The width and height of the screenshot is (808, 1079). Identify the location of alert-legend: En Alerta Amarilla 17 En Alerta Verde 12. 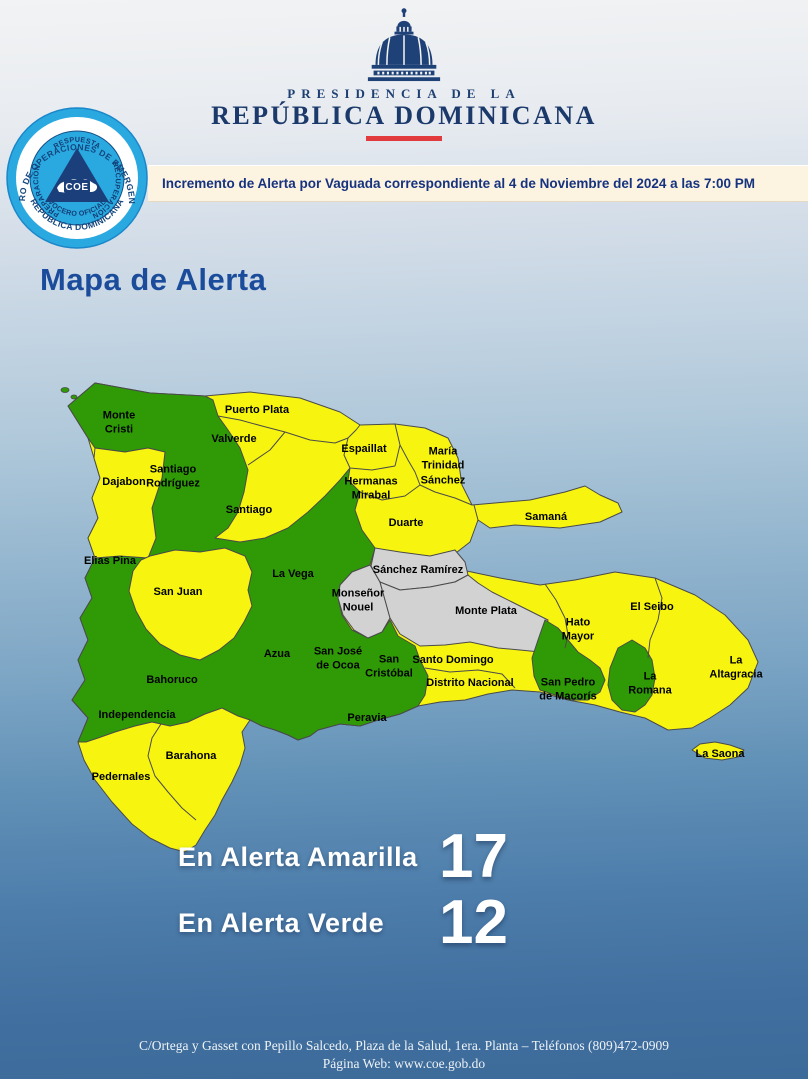
(343, 890).